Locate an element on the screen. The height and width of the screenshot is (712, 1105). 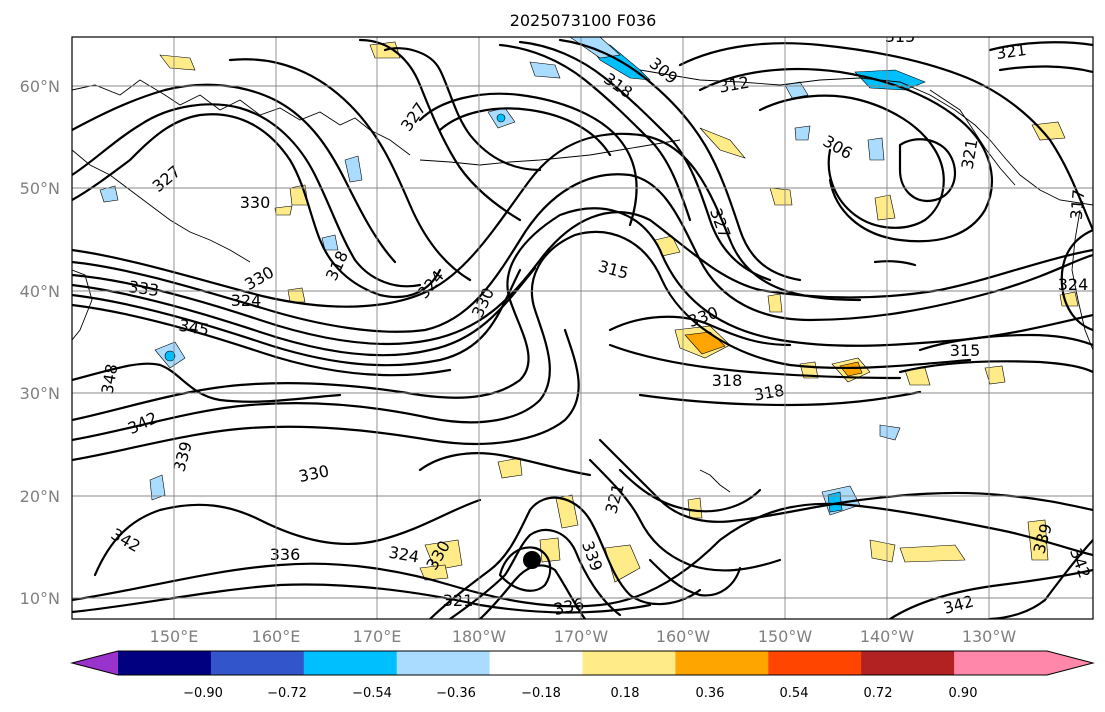
lon-label: 170°E is located at coordinates (377, 636).